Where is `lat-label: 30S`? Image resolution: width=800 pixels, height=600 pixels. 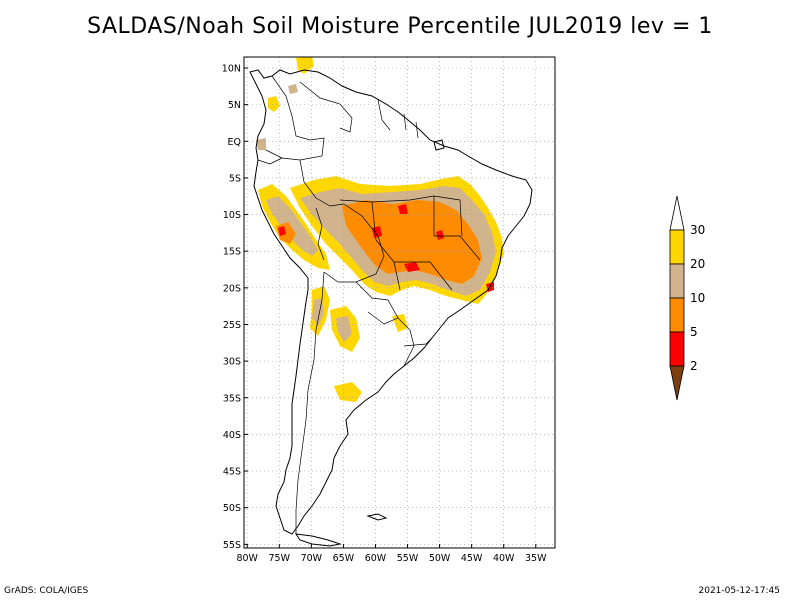
lat-label: 30S is located at coordinates (232, 362).